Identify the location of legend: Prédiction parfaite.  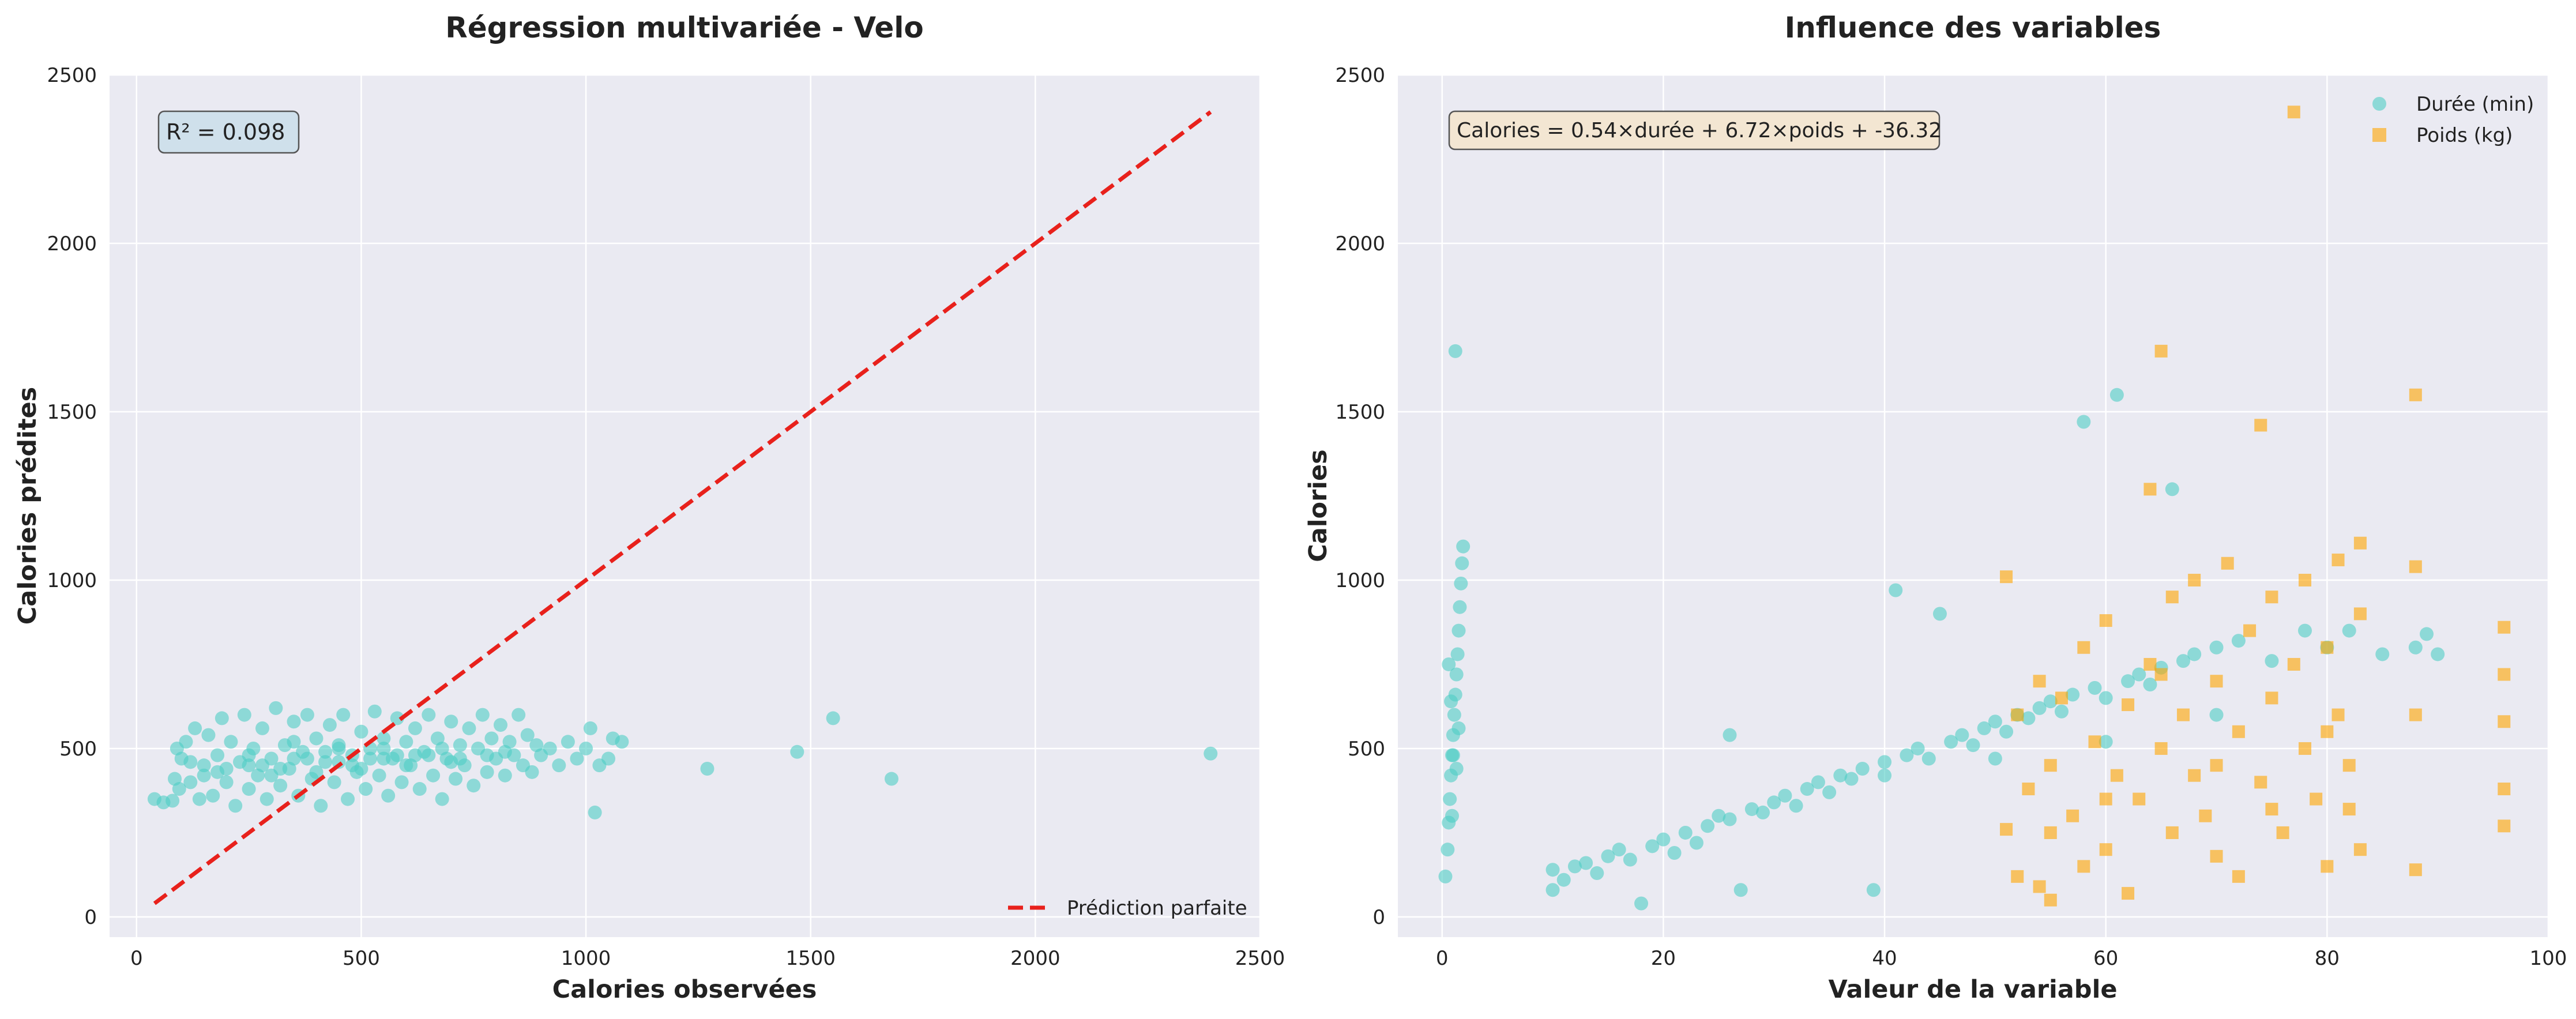
(1127, 908).